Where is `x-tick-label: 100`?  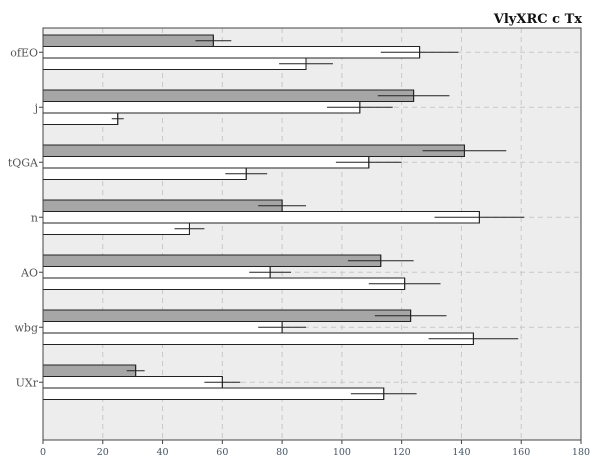 x-tick-label: 100 is located at coordinates (342, 452).